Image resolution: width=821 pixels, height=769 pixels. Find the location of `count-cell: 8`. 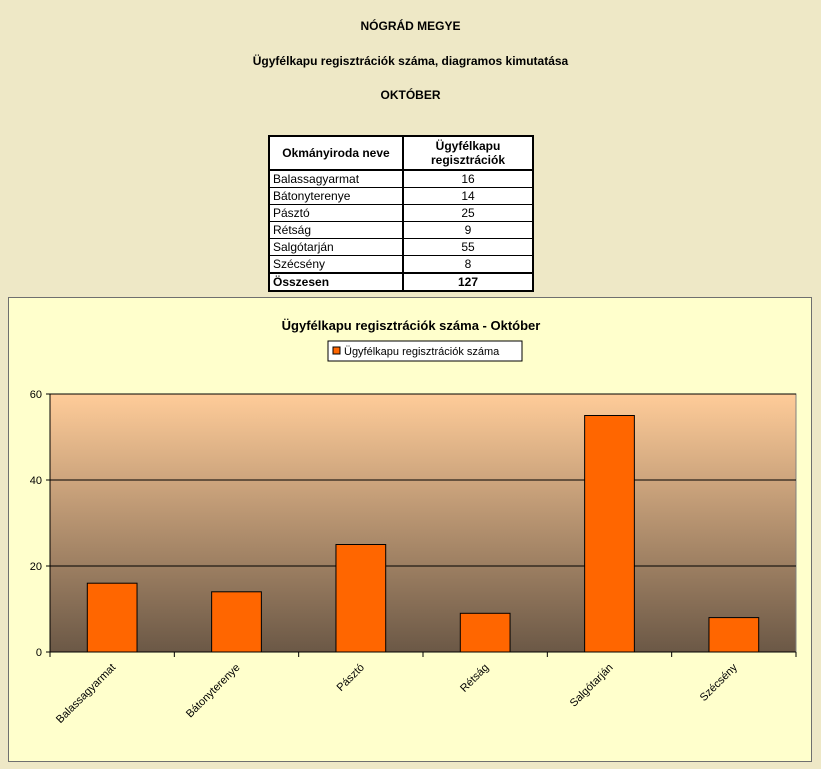

count-cell: 8 is located at coordinates (468, 264).